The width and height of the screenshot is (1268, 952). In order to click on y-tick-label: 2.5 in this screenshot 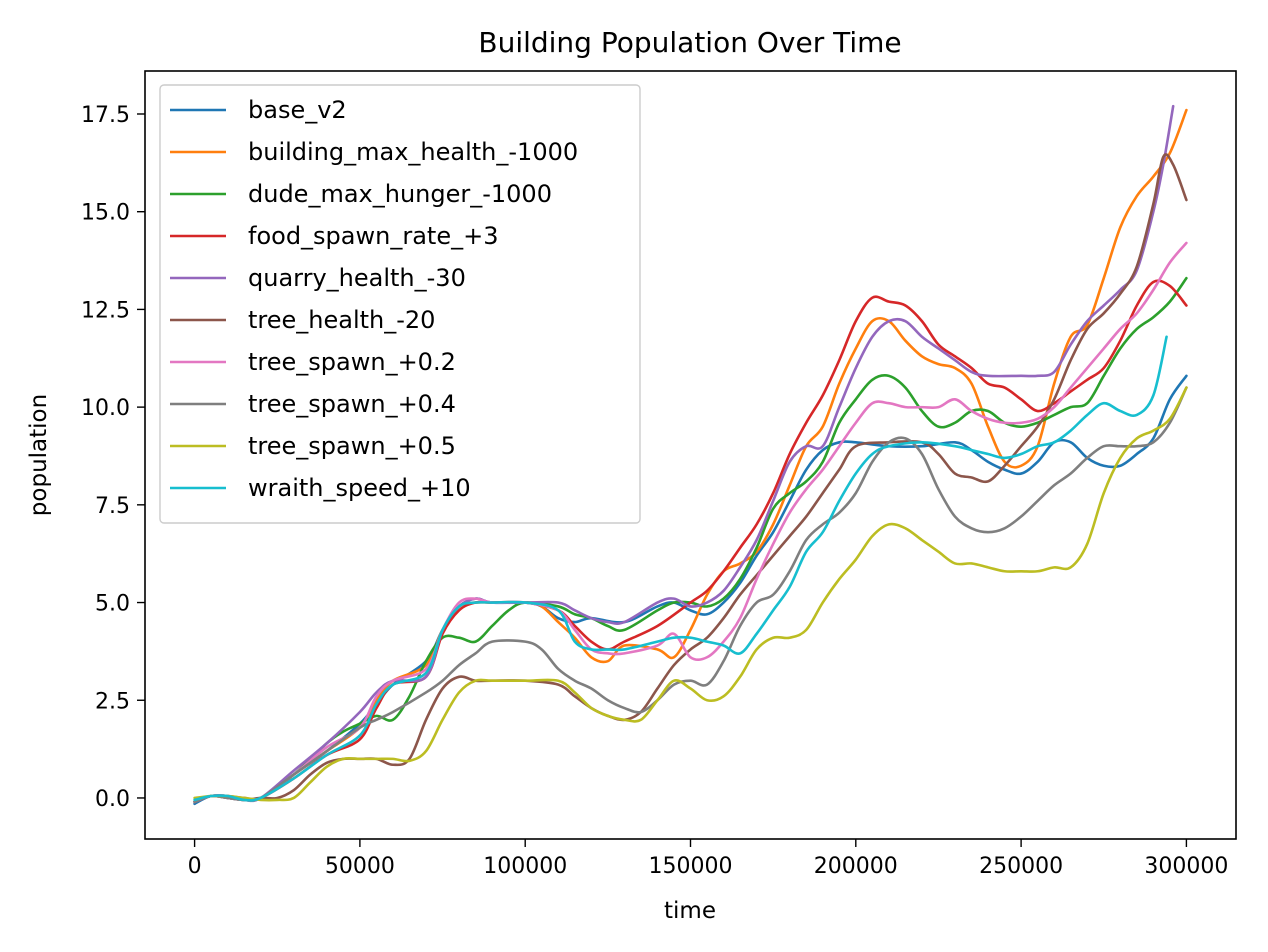, I will do `click(112, 701)`.